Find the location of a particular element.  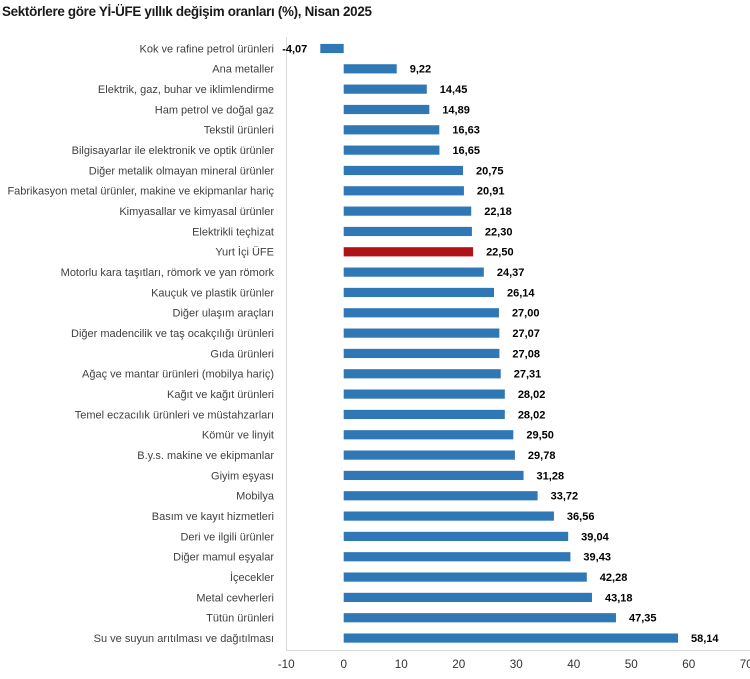

svg-text: Mobilya is located at coordinates (255, 497).